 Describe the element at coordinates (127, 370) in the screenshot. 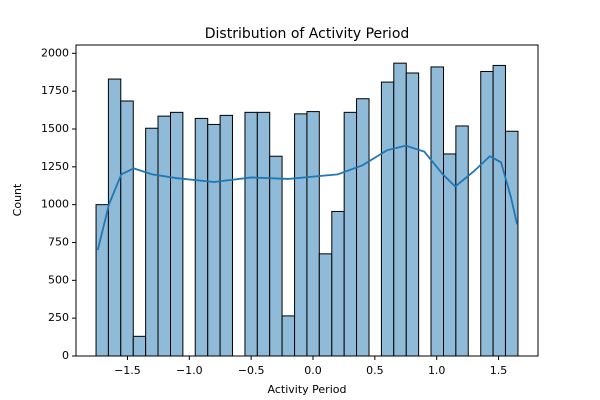

I see `x-tick-label: −1.5` at that location.